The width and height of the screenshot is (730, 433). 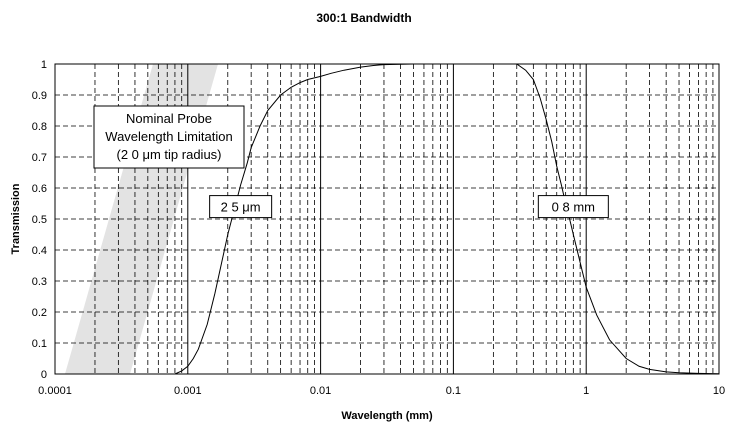 I want to click on x-tick-label: 0.001, so click(x=188, y=391).